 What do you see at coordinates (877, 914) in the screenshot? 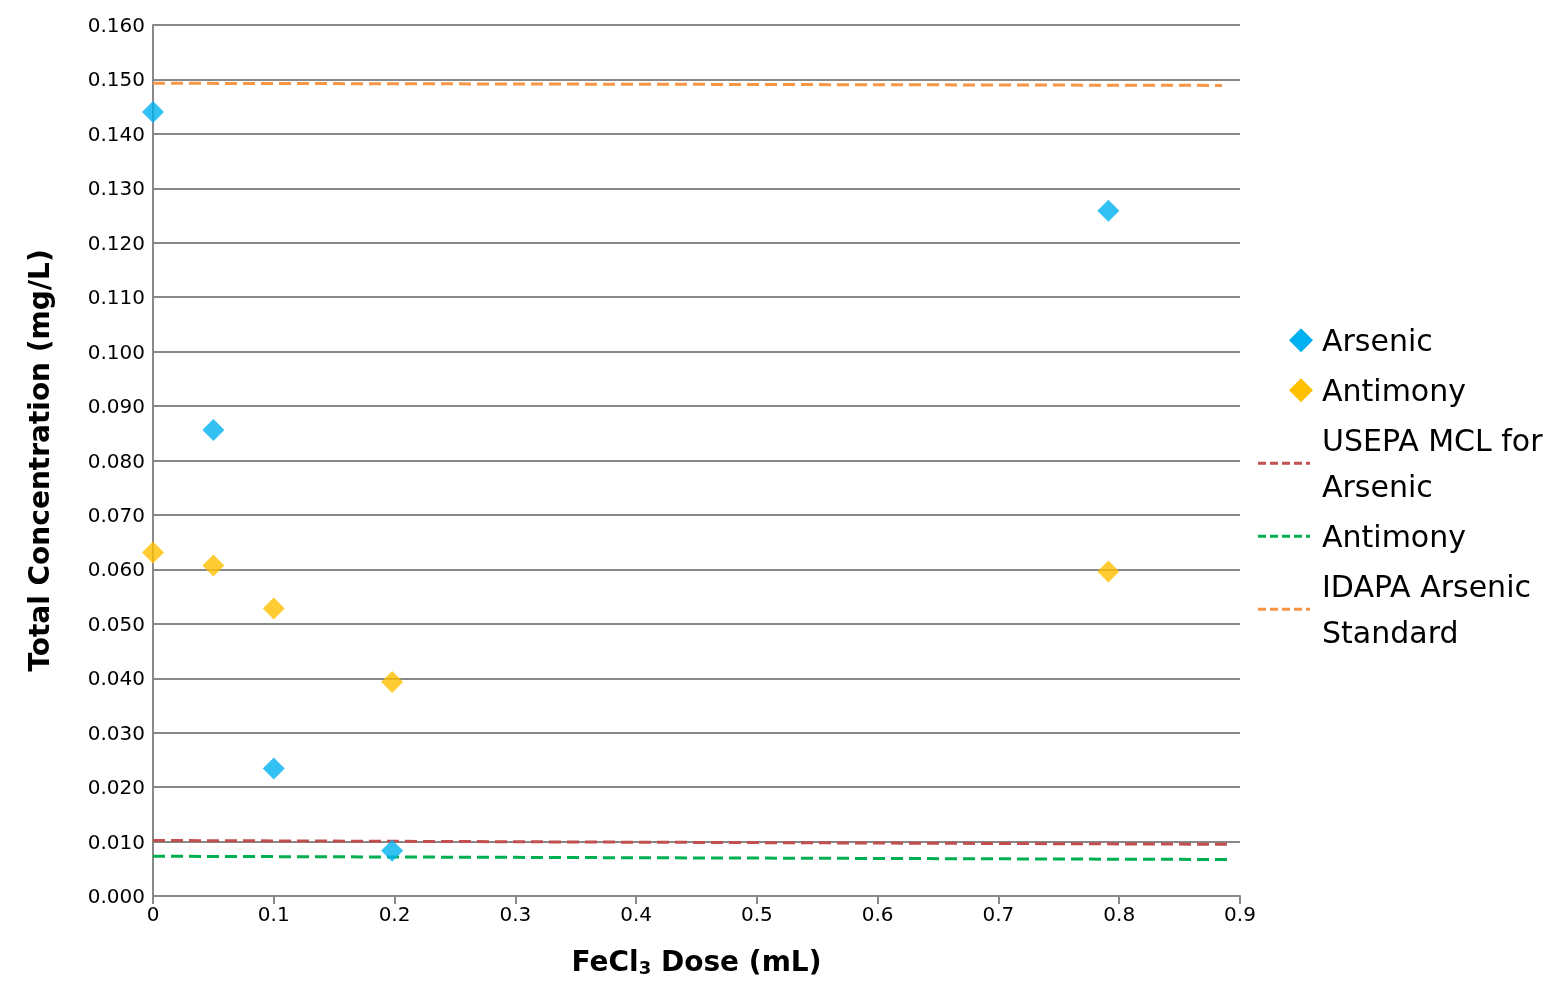
I see `x-tick-label: 0.6` at bounding box center [877, 914].